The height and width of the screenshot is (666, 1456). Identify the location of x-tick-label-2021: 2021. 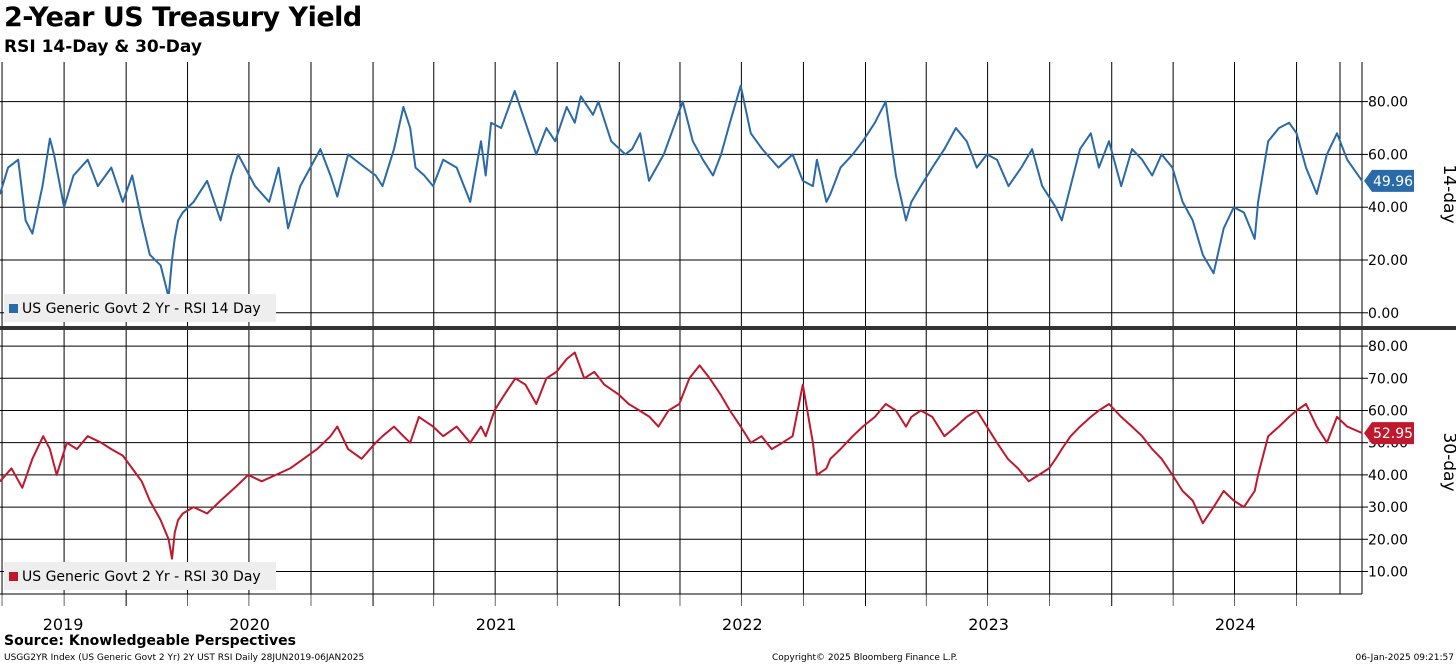
(496, 624).